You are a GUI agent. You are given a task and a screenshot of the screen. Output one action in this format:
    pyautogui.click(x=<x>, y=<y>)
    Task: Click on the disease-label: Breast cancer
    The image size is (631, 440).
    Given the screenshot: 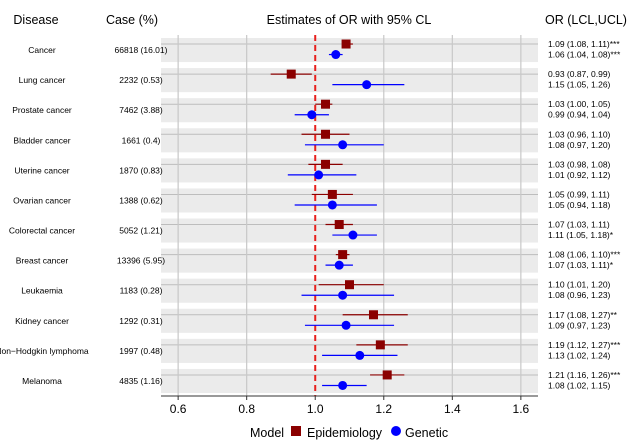 What is the action you would take?
    pyautogui.click(x=42, y=261)
    